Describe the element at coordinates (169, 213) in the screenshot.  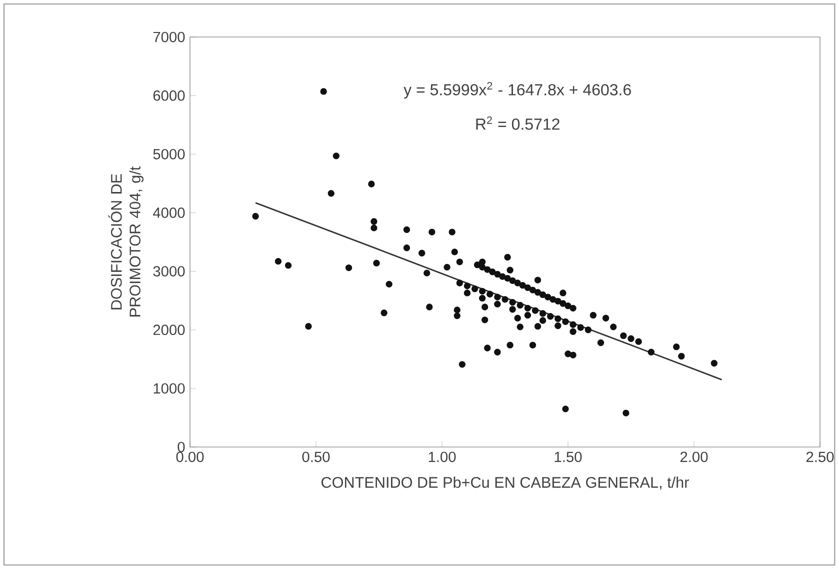
I see `y-tick-label: 4000` at that location.